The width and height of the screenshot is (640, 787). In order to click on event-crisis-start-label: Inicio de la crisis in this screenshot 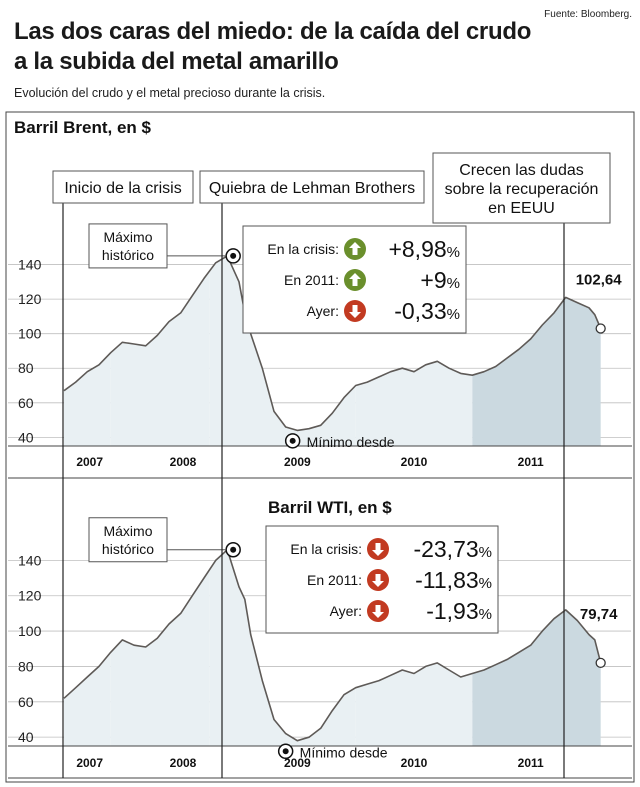, I will do `click(122, 188)`.